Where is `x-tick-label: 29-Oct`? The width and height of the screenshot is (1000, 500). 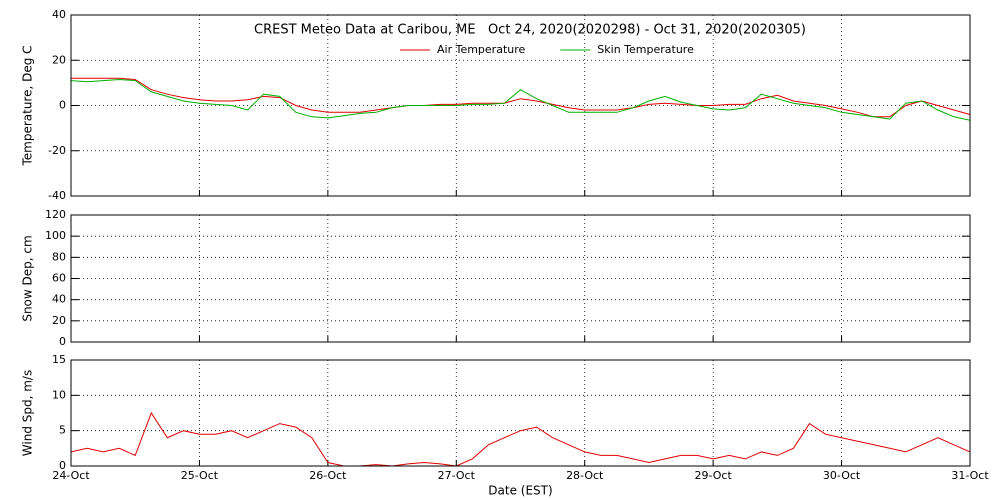 x-tick-label: 29-Oct is located at coordinates (713, 475).